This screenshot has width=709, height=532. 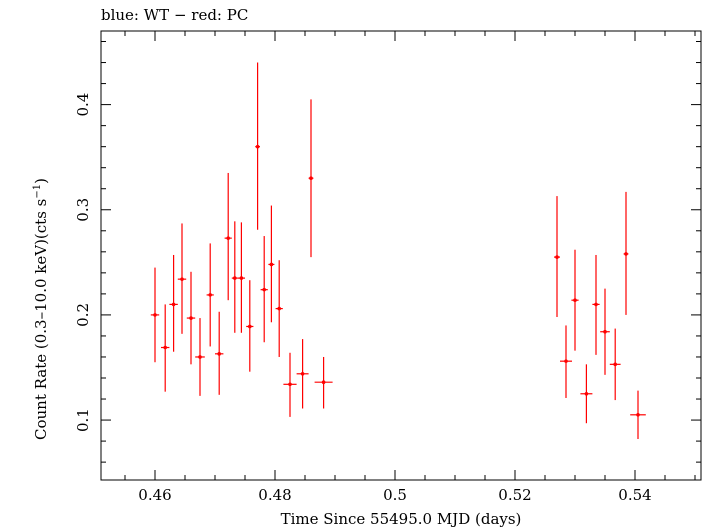 I want to click on x-tick-label: 0.5, so click(x=395, y=495).